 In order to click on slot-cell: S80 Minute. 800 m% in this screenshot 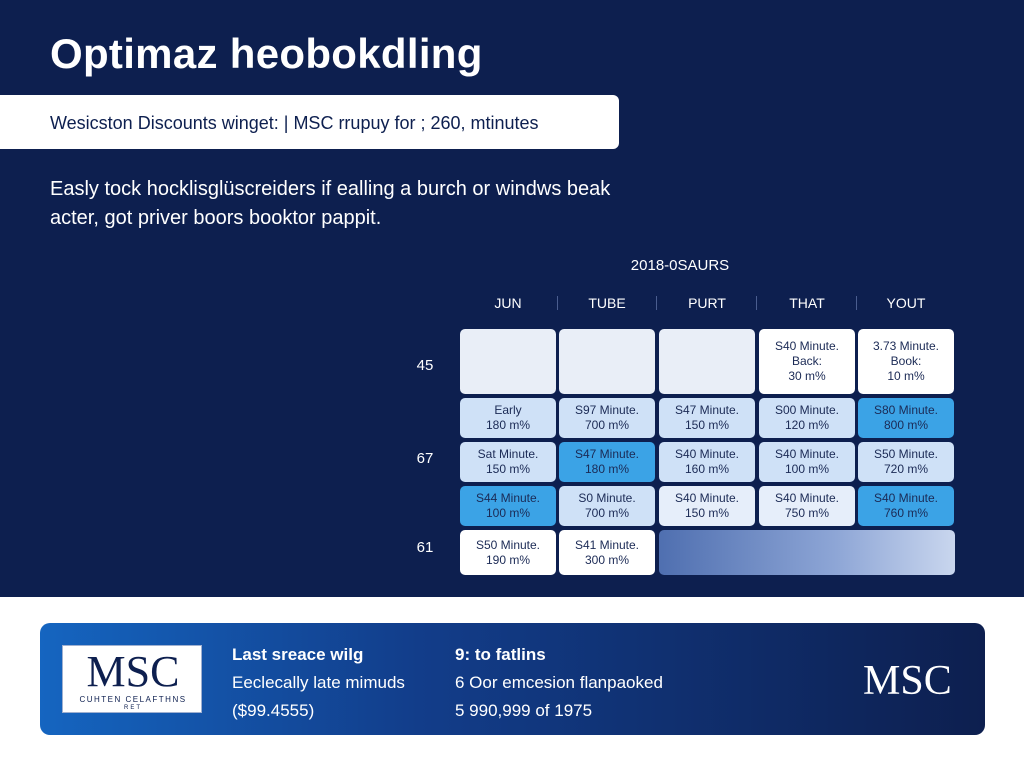, I will do `click(906, 418)`.